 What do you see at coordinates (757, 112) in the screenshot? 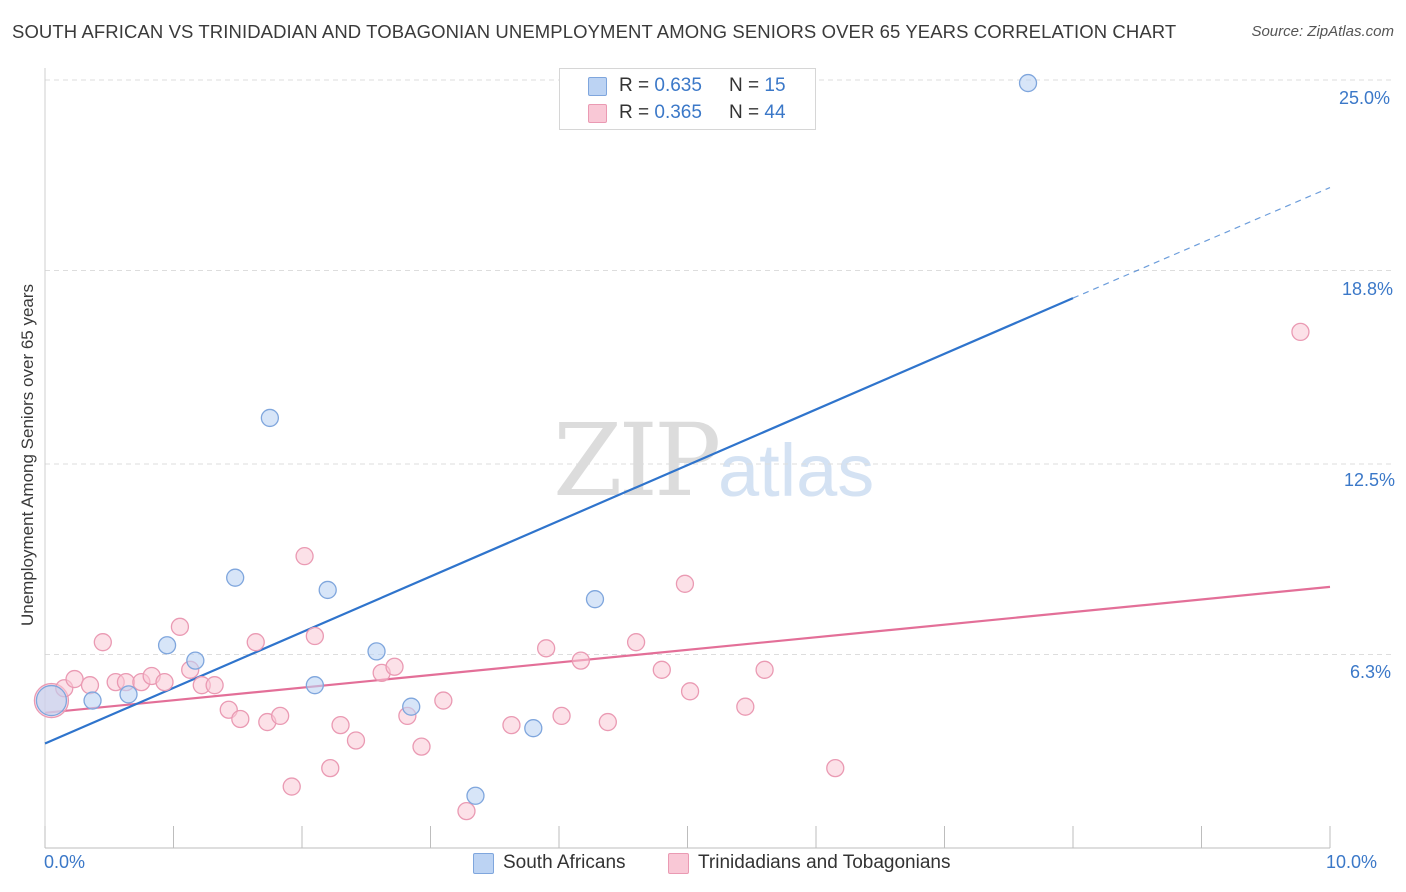
I see `legend-n: N = 44` at bounding box center [757, 112].